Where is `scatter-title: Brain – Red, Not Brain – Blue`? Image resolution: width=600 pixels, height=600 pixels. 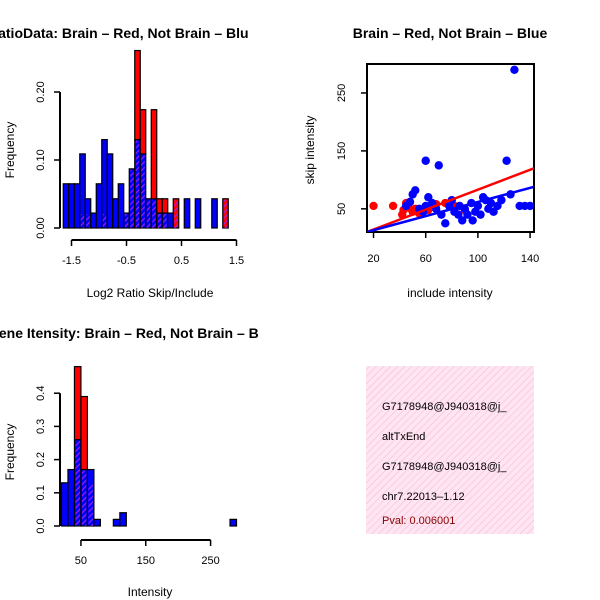
scatter-title: Brain – Red, Not Brain – Blue is located at coordinates (450, 33).